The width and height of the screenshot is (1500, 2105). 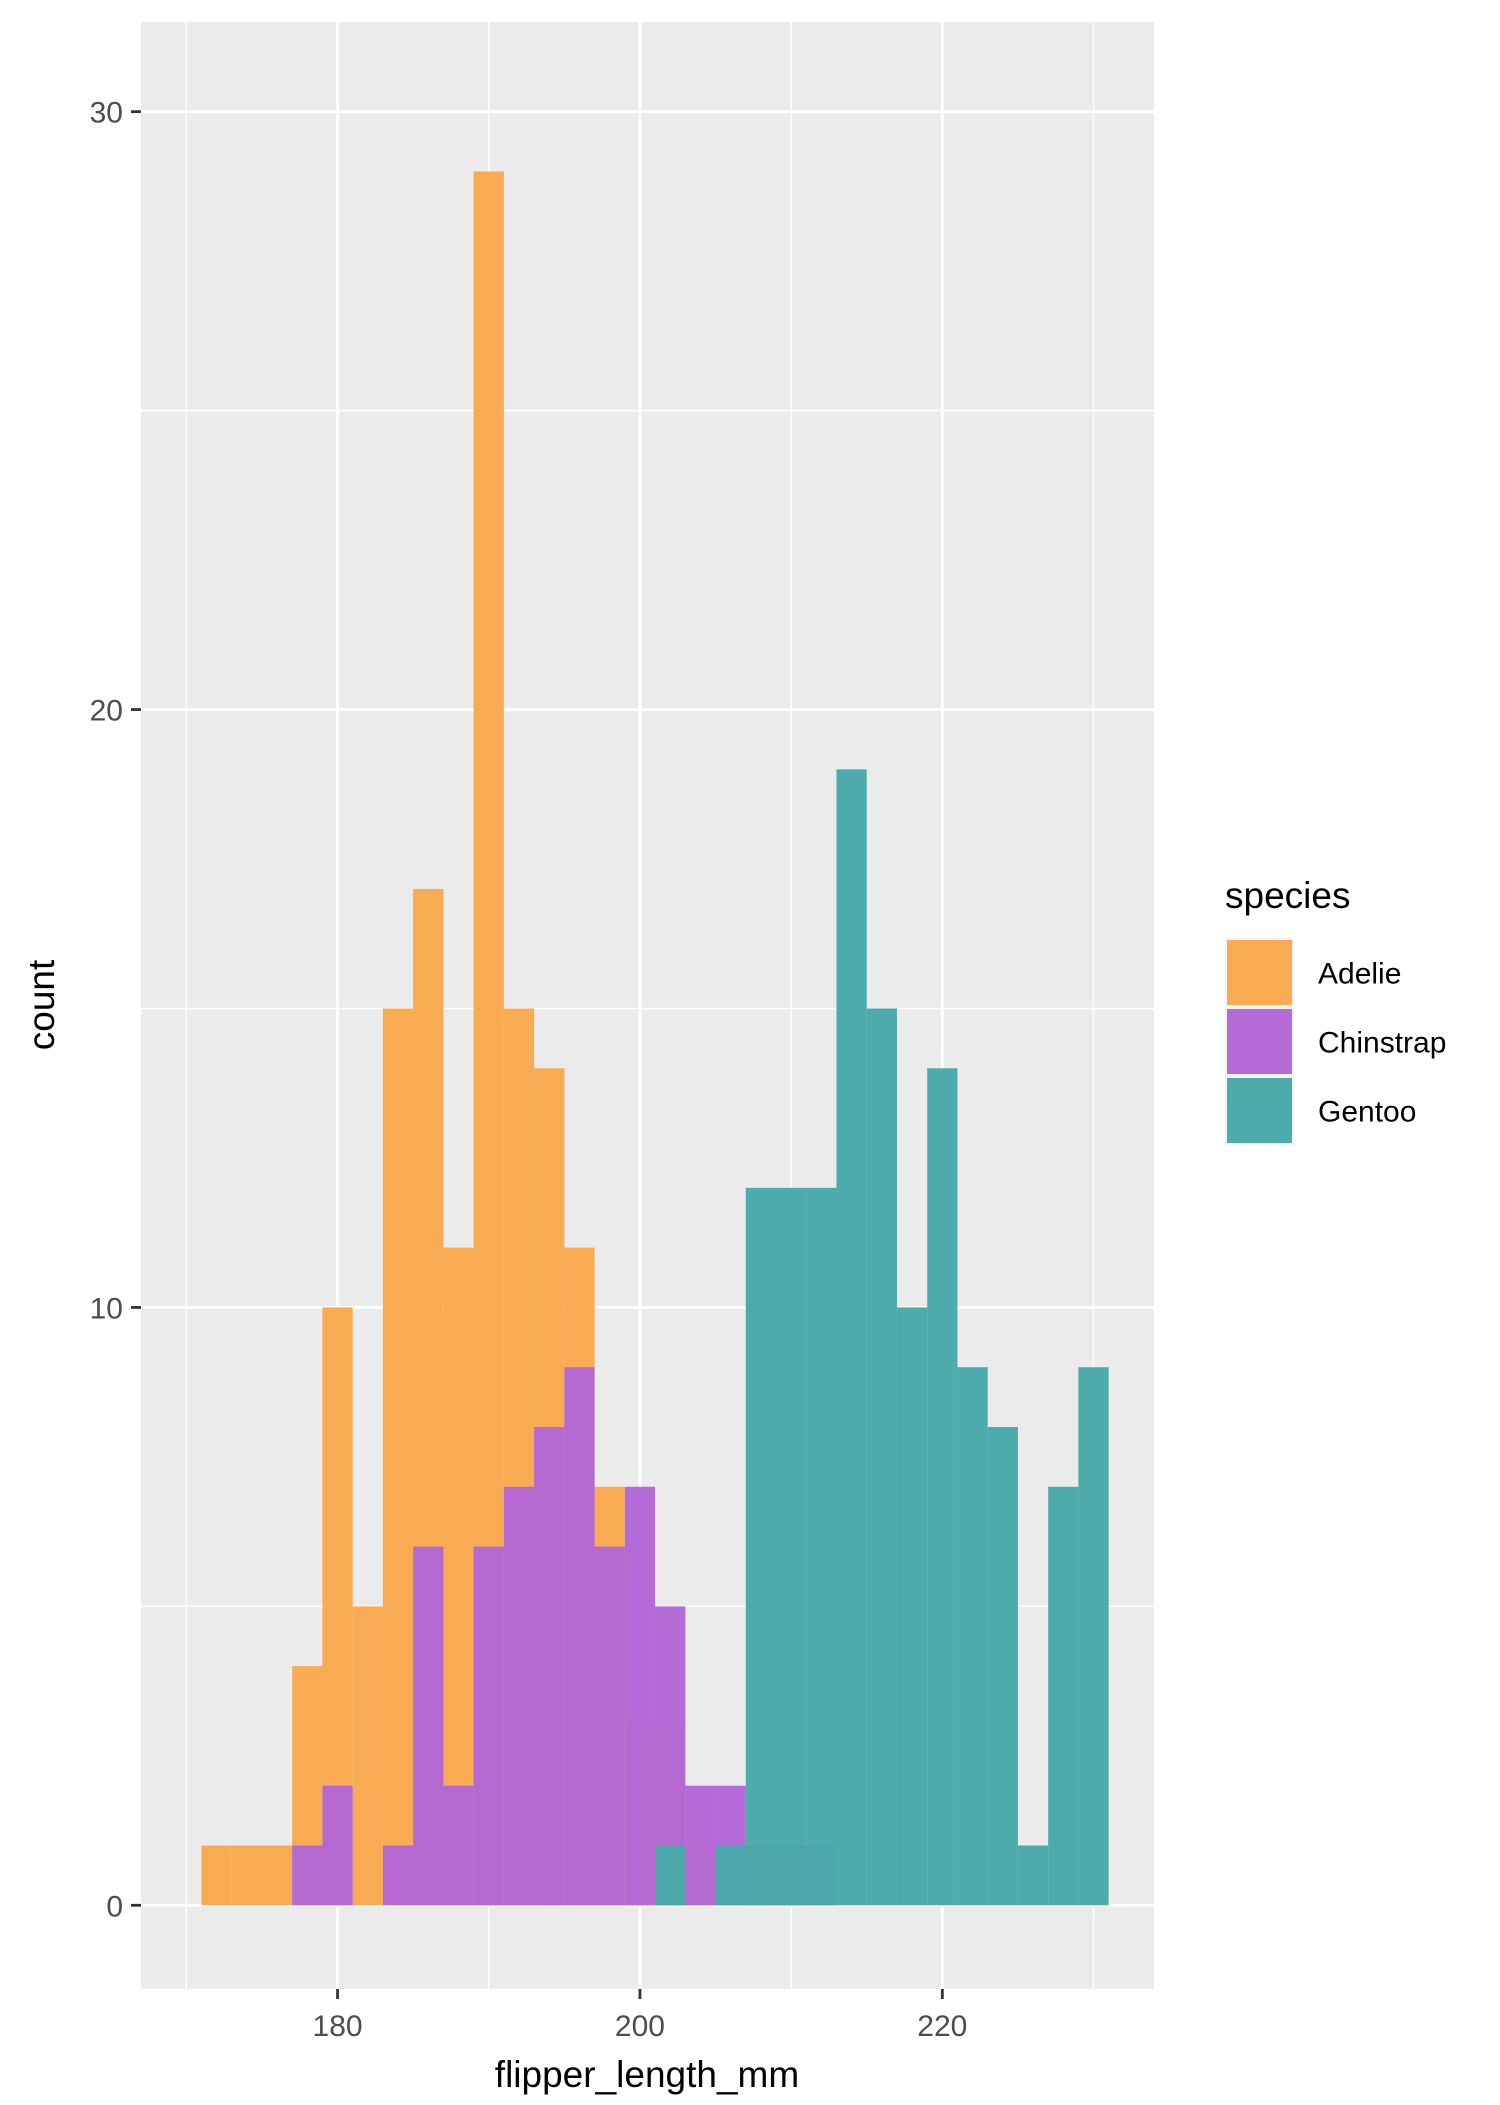 I want to click on x-axis: 180 200 220, so click(x=640, y=2016).